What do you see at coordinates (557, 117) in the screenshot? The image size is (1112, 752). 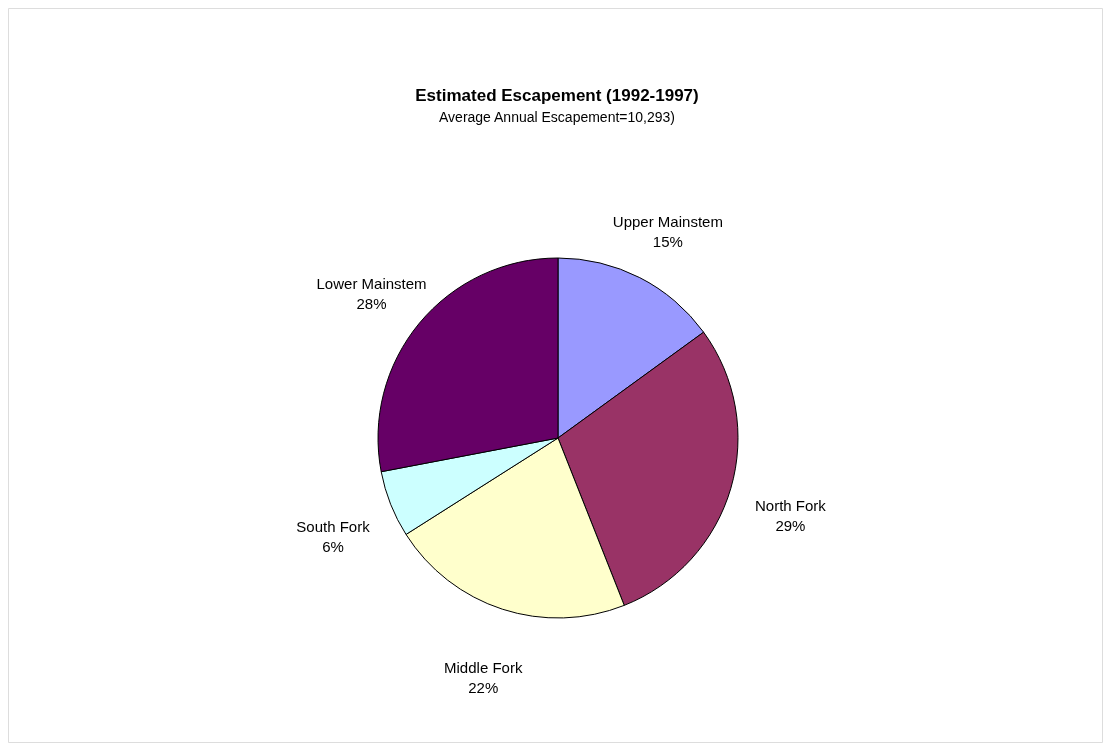 I see `chart-subtitle: Average Annual Escapement=10,293)` at bounding box center [557, 117].